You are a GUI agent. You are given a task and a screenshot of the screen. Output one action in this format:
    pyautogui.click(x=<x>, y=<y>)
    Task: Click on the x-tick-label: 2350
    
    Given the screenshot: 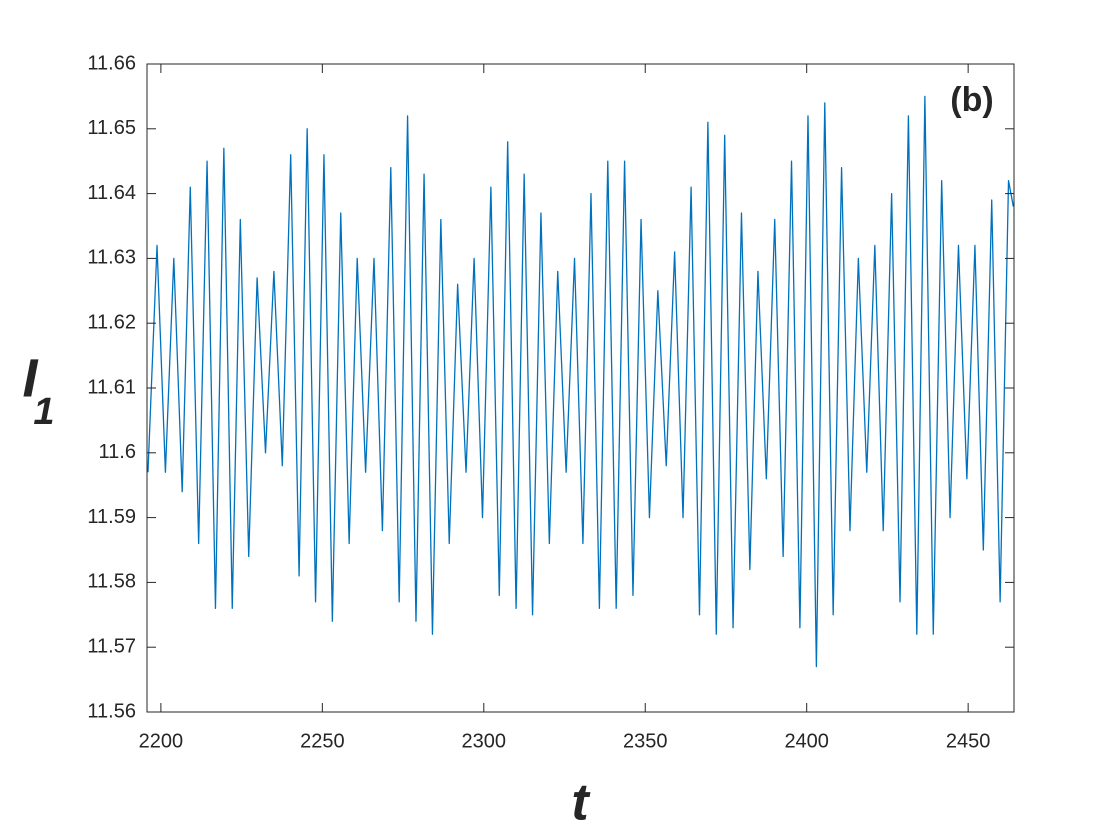 What is the action you would take?
    pyautogui.click(x=645, y=741)
    